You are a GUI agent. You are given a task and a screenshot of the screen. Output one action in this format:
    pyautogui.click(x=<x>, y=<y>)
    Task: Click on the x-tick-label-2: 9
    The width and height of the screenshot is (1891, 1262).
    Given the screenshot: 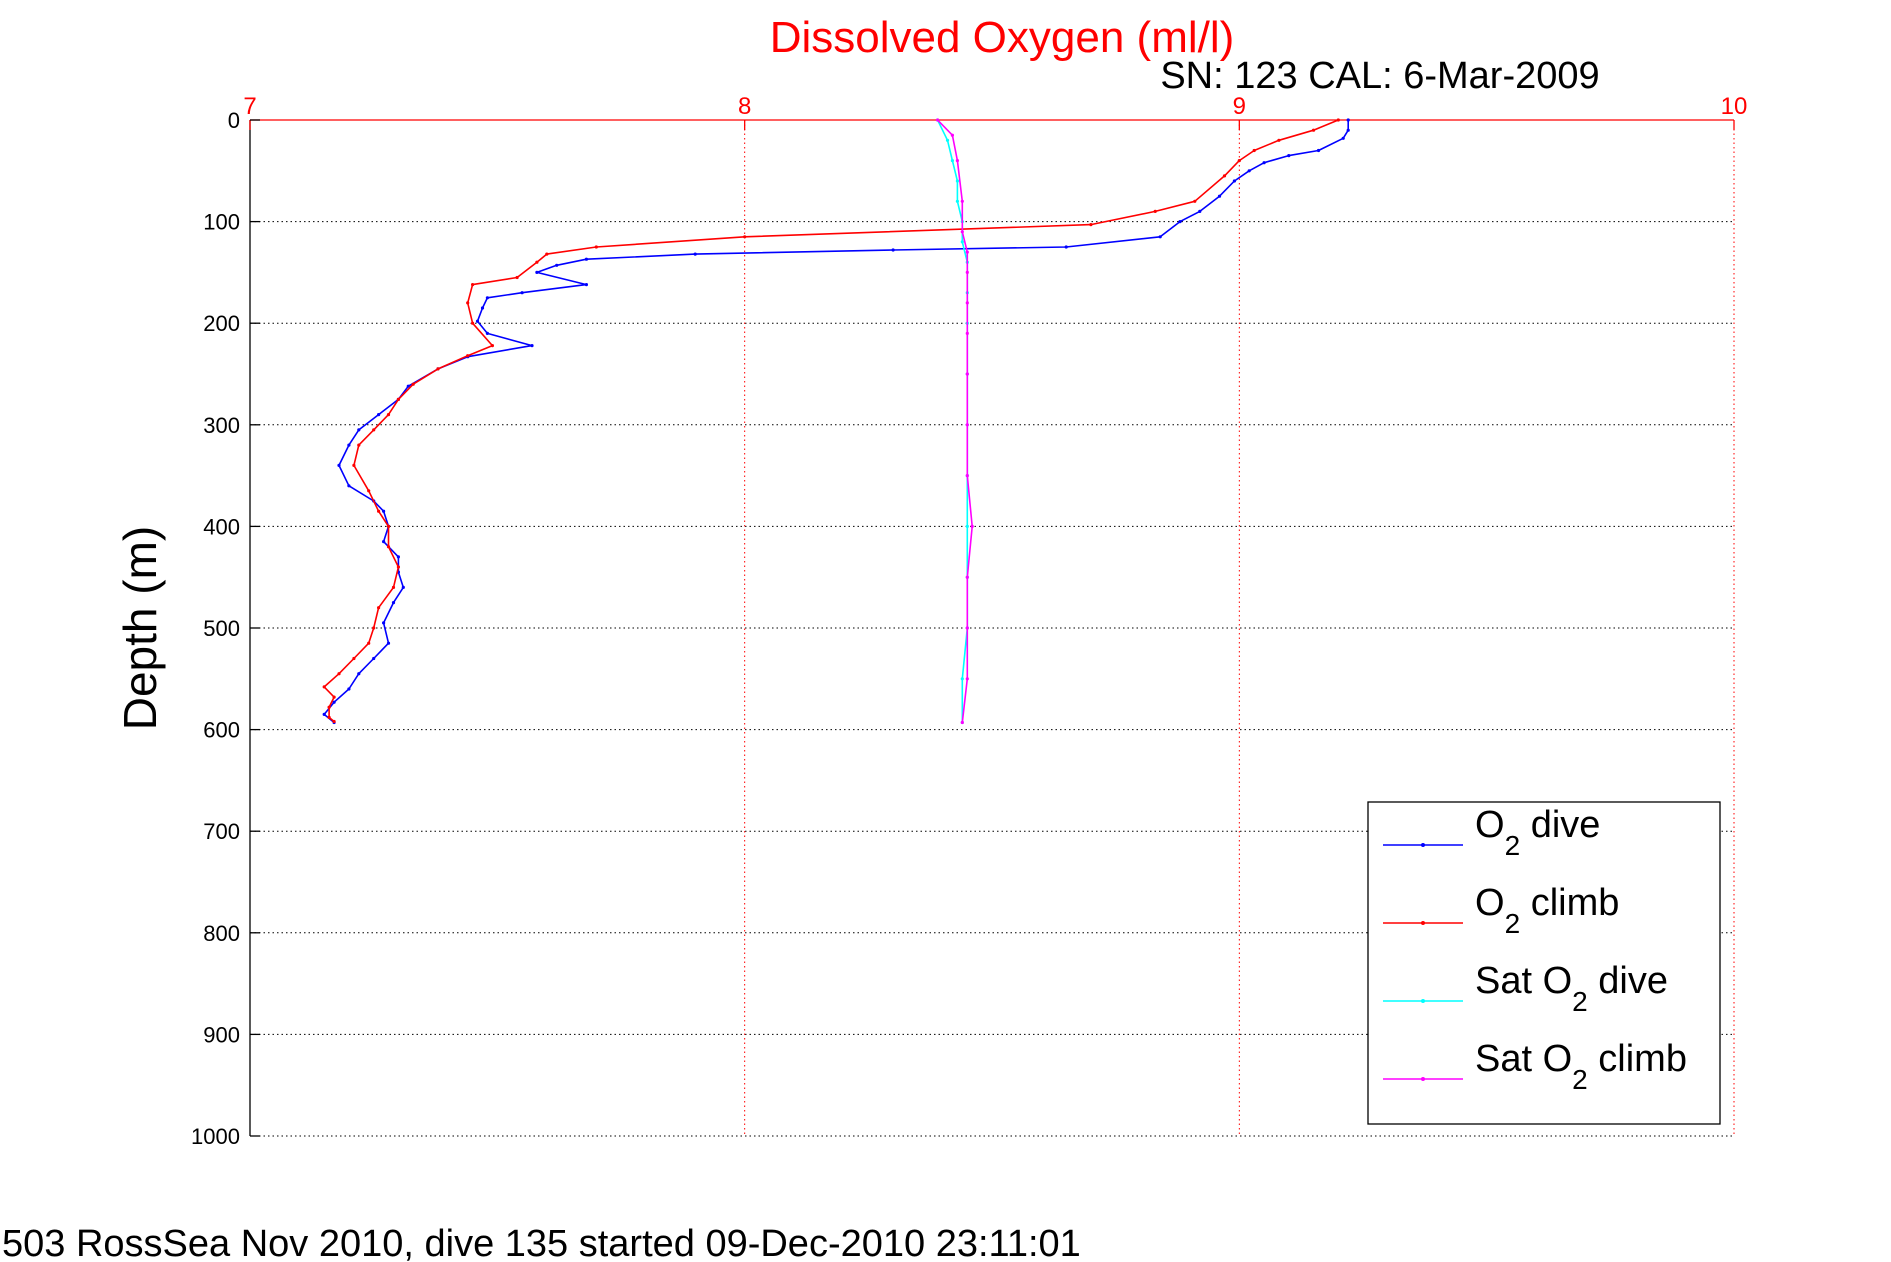 What is the action you would take?
    pyautogui.click(x=1239, y=106)
    